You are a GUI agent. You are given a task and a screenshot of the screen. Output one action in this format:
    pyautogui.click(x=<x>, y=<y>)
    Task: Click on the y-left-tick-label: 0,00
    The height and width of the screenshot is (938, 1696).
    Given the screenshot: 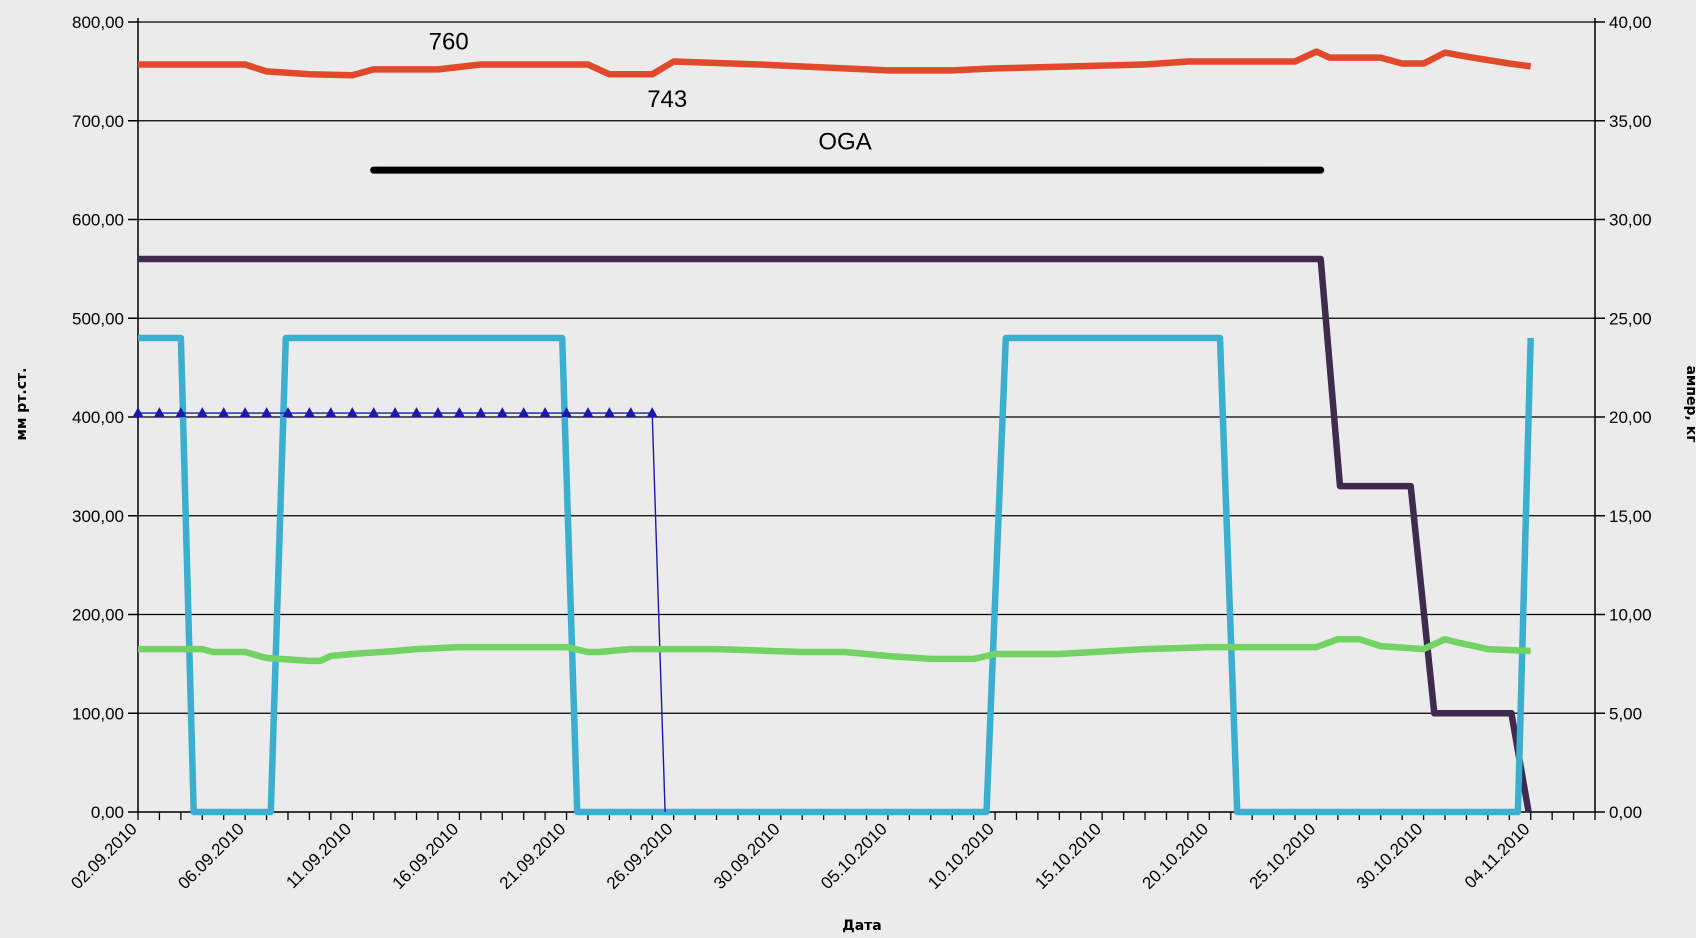 What is the action you would take?
    pyautogui.click(x=107, y=812)
    